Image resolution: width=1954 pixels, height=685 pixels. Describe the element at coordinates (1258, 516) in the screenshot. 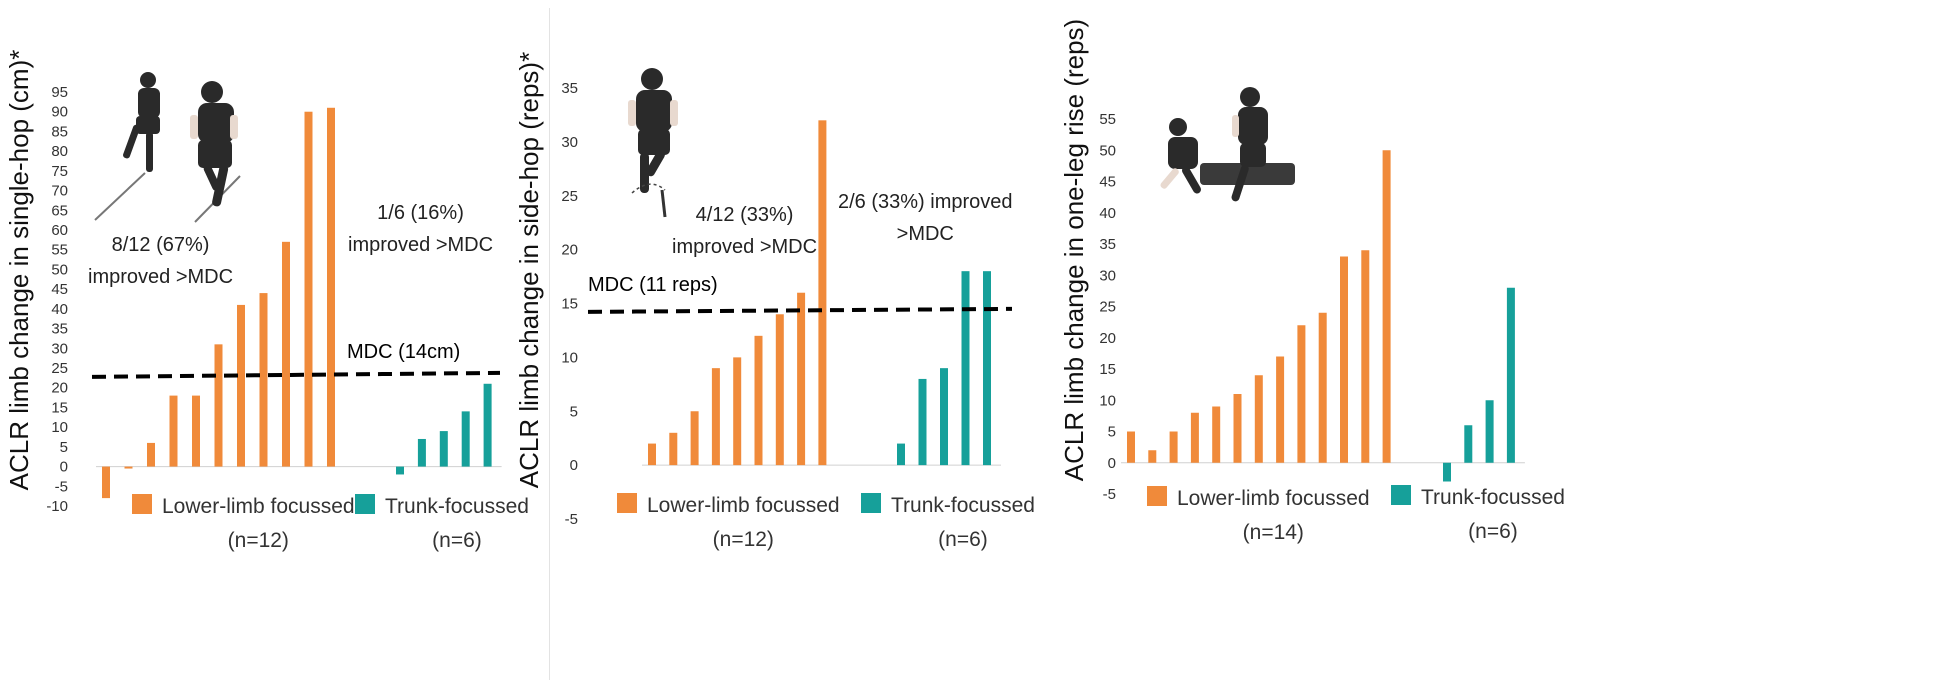

I see `legend-lower-one-leg-rise: Lower-limb focussed (n=14)` at that location.